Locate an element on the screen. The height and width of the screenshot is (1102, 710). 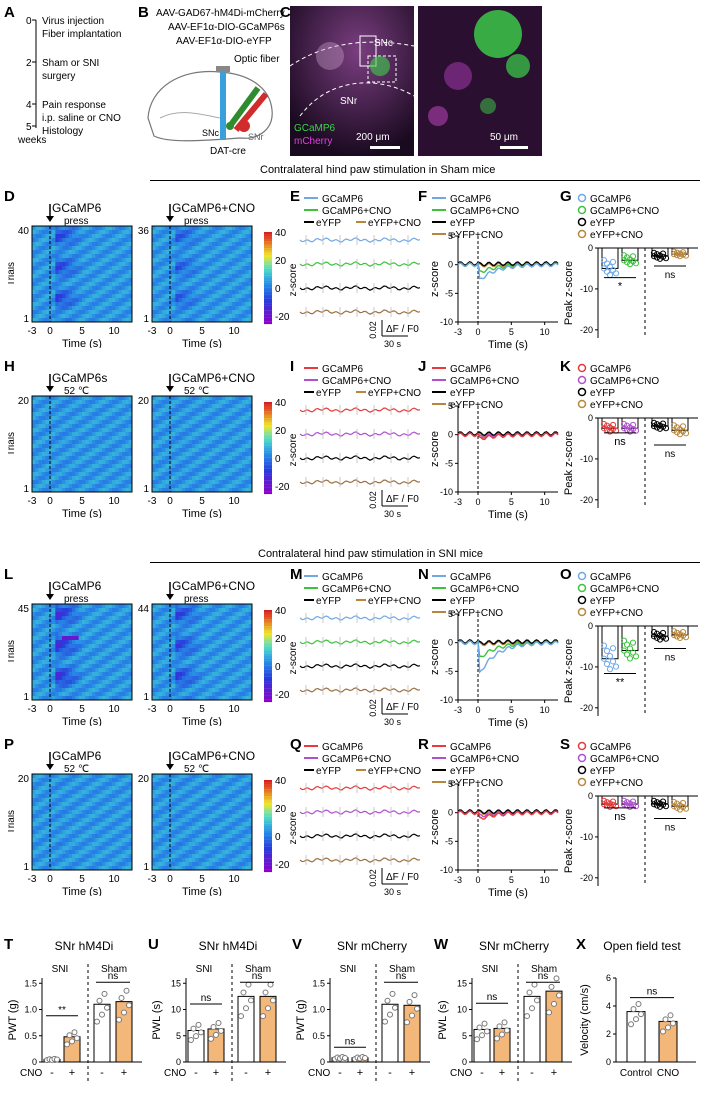
colorbar-tick: 20 is located at coordinates (281, 261).